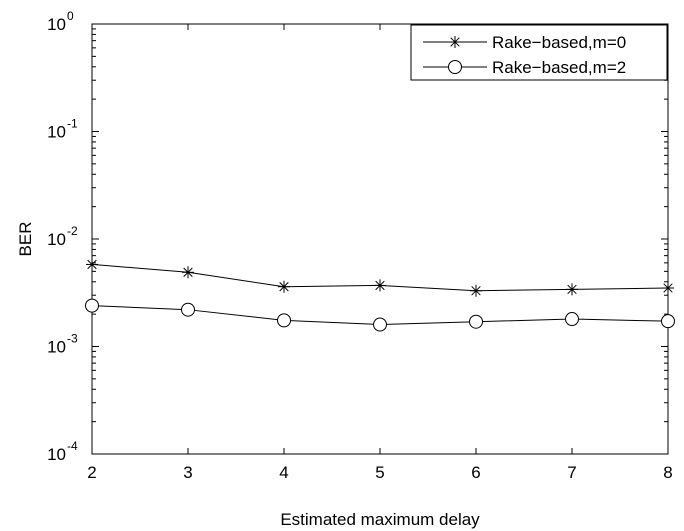  What do you see at coordinates (667, 472) in the screenshot?
I see `x-tick-label: 8` at bounding box center [667, 472].